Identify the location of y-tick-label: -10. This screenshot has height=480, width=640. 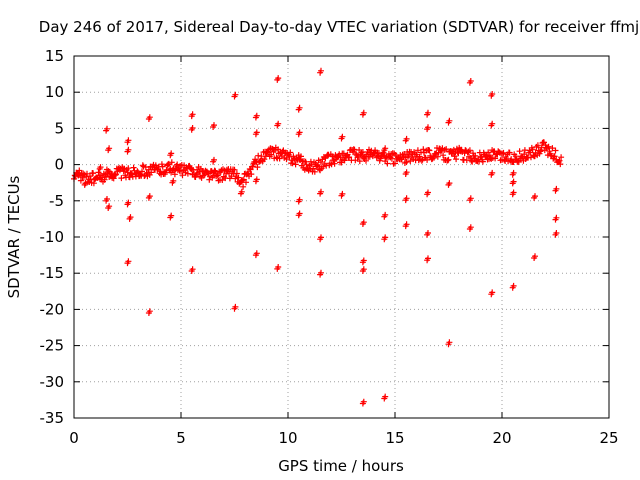
(52, 237).